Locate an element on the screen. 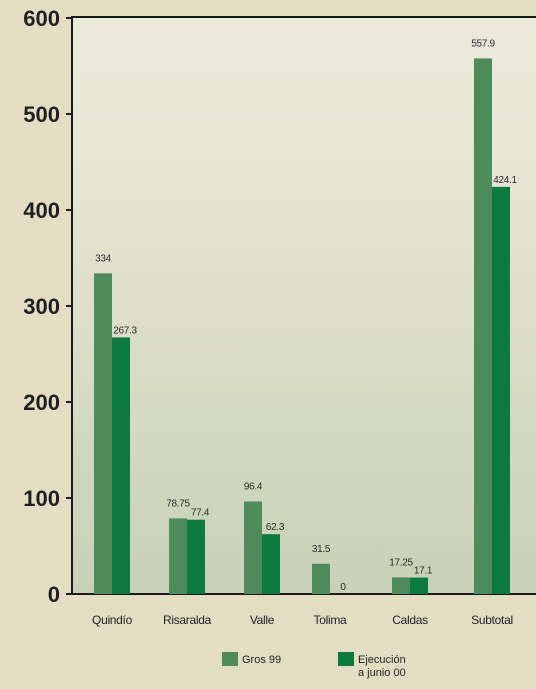 The width and height of the screenshot is (536, 689). y-tick-label: 400 is located at coordinates (41, 210).